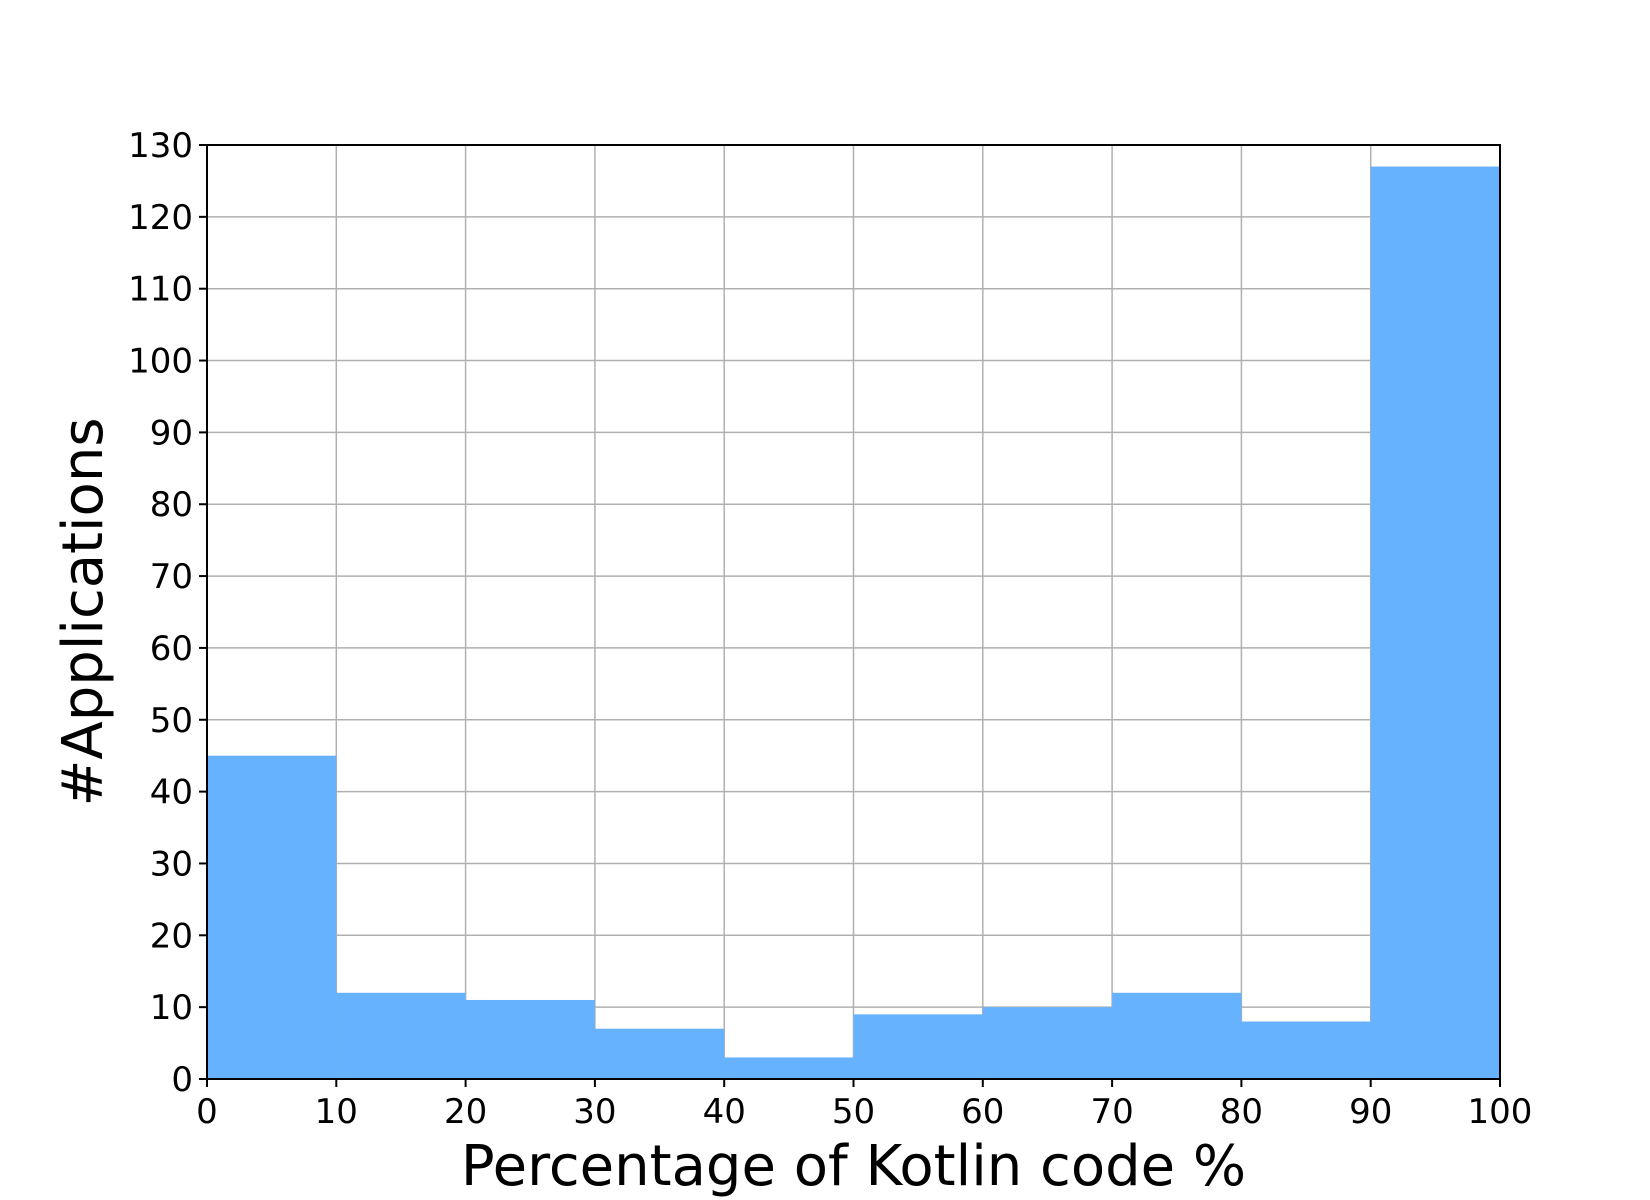  I want to click on y-tick-label: 40, so click(171, 793).